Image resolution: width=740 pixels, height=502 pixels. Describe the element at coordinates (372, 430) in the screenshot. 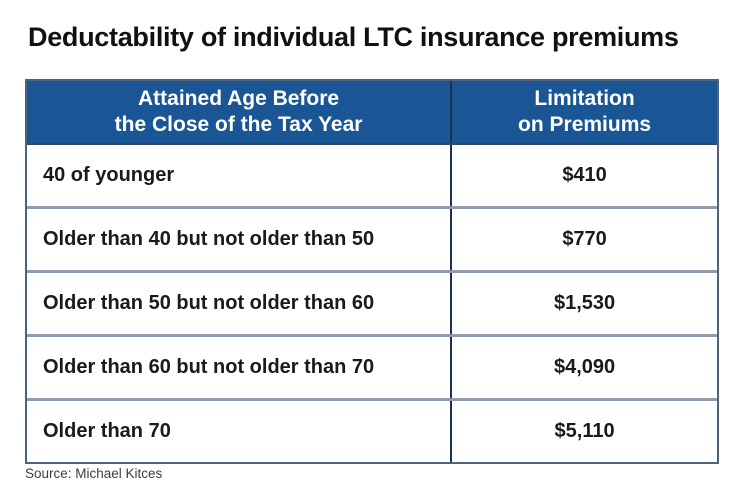

I see `table-row: Older than 70 $5,110` at that location.